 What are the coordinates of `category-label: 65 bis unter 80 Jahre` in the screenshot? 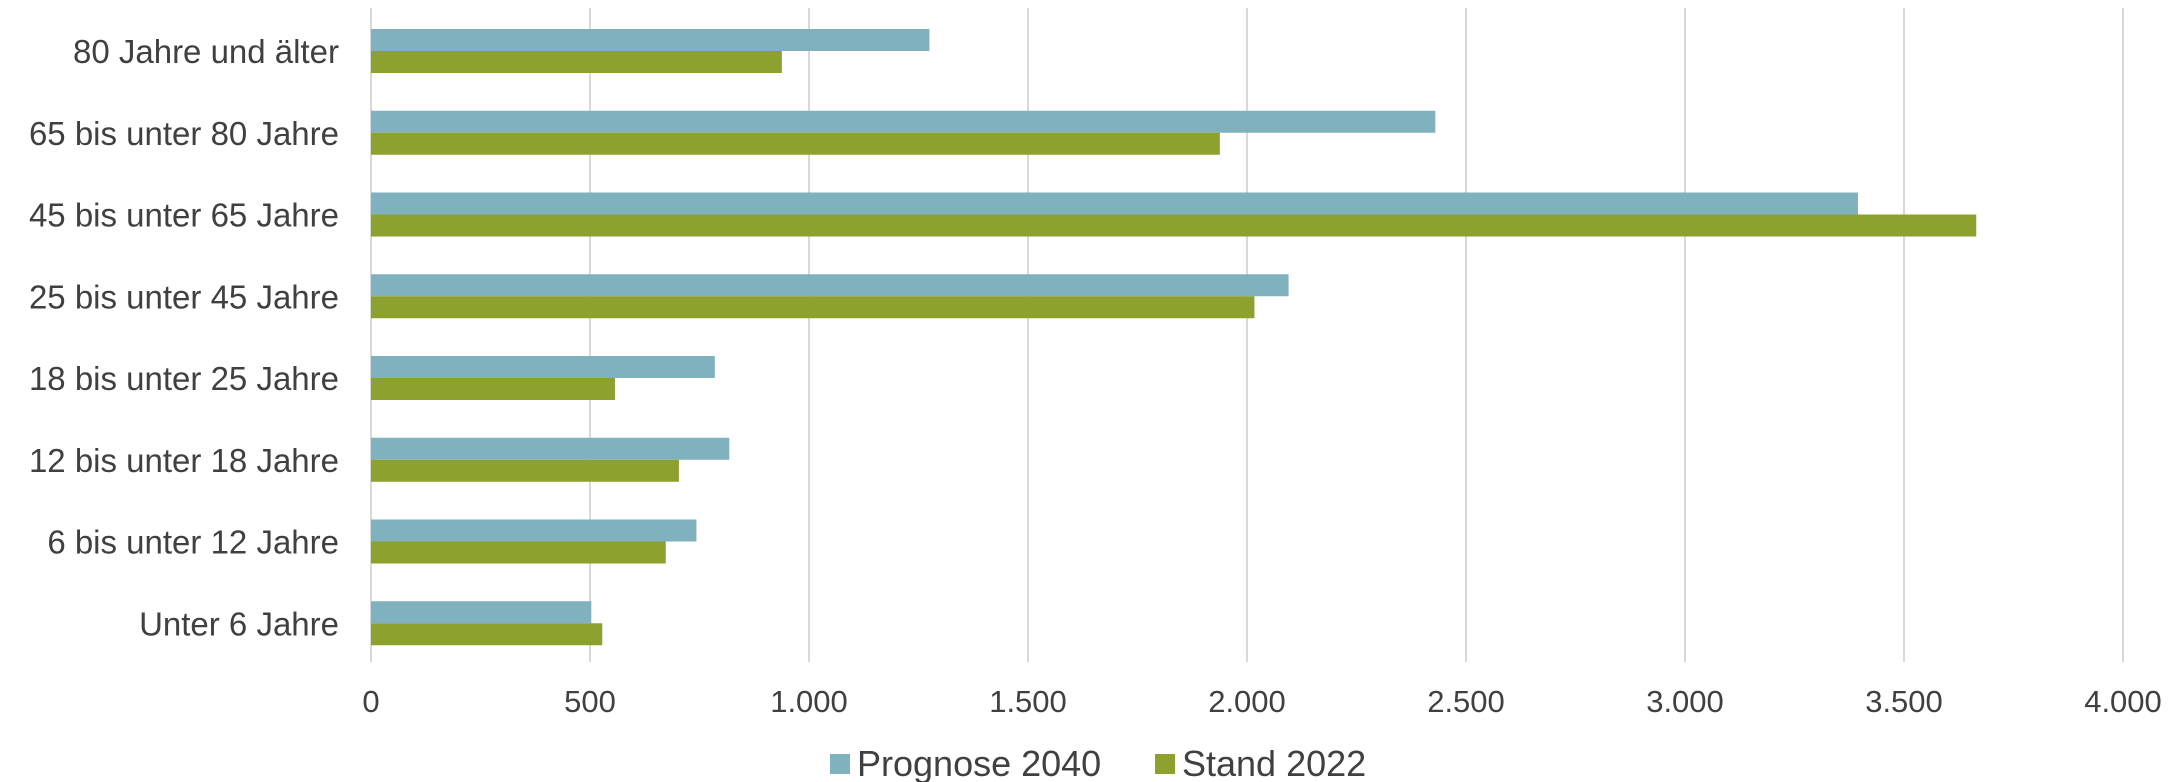 It's located at (184, 133).